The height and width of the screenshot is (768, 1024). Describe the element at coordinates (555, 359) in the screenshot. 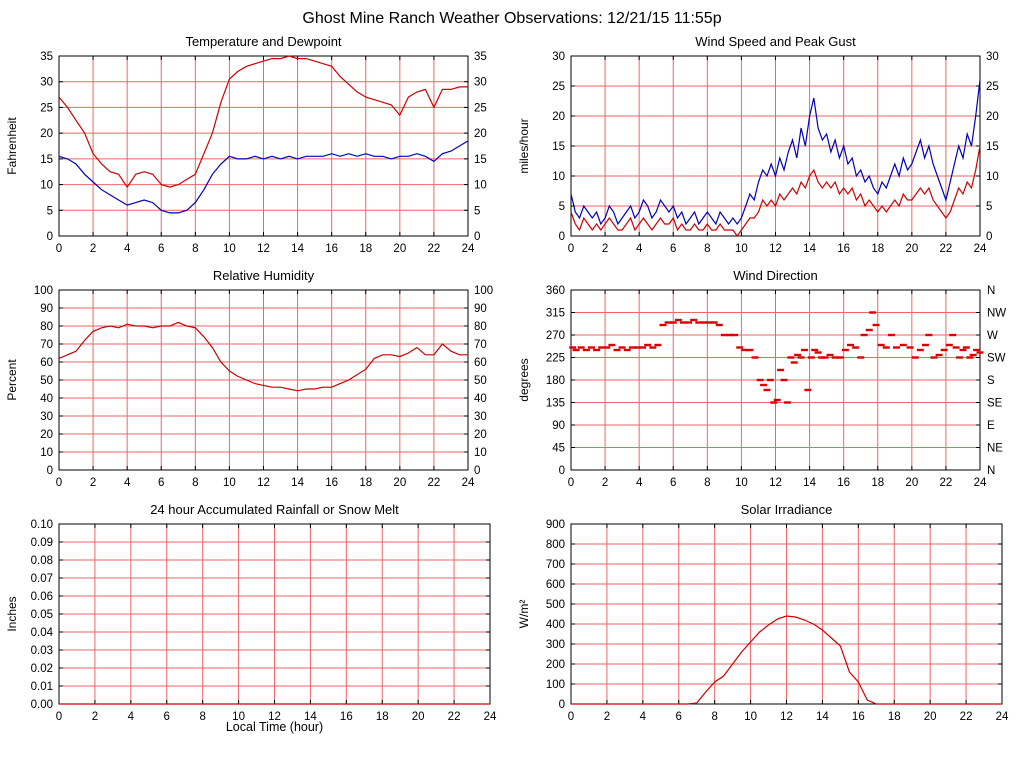

I see `y-tick-label: 225` at that location.